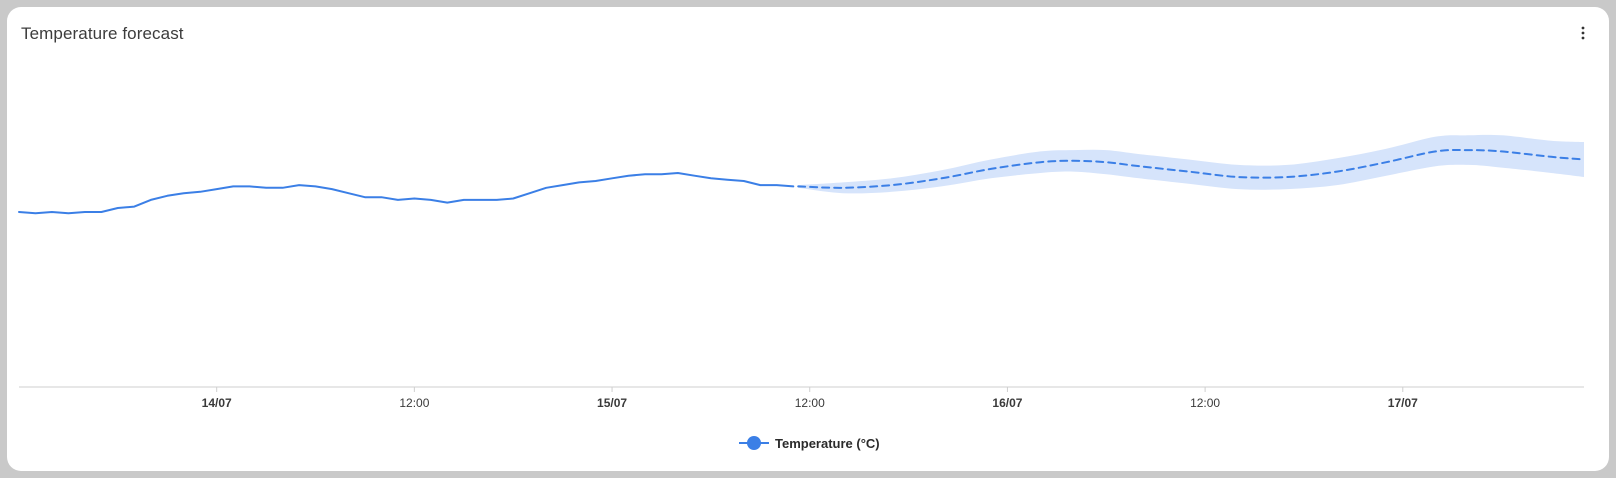 The image size is (1616, 478). Describe the element at coordinates (406, 193) in the screenshot. I see `temperature-line` at that location.